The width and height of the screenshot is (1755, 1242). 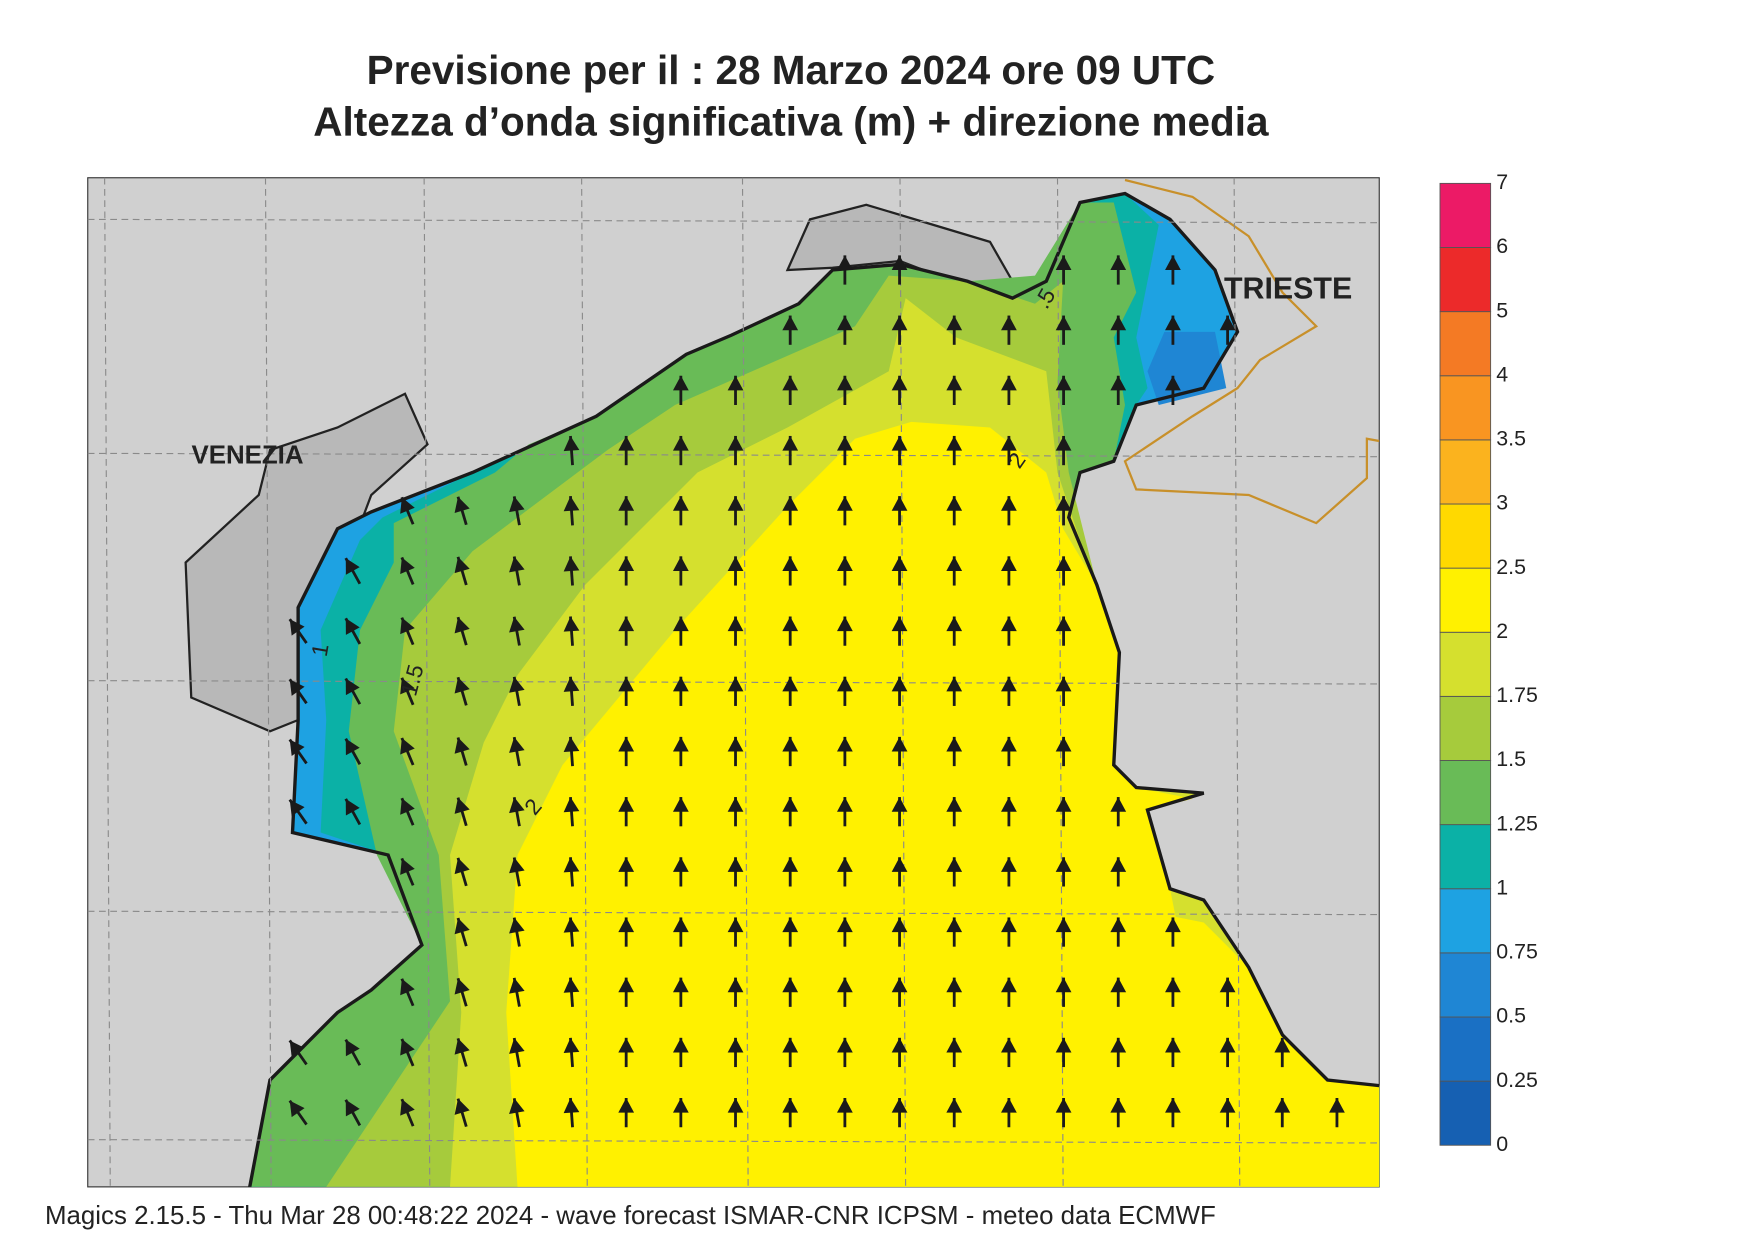 I want to click on legend-tick-label: 1.5, so click(x=1511, y=759).